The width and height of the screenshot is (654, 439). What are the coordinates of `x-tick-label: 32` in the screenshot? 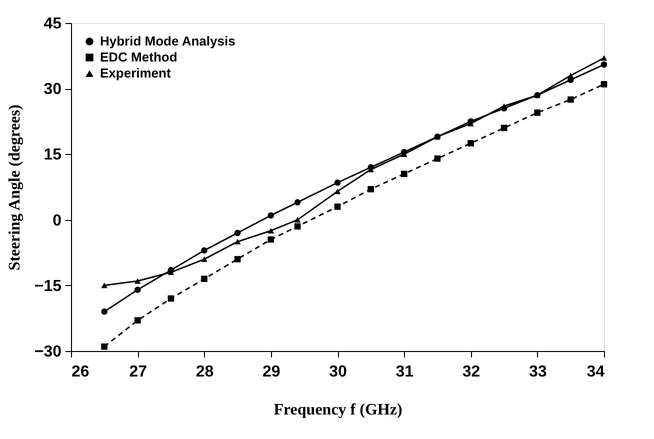 It's located at (471, 372).